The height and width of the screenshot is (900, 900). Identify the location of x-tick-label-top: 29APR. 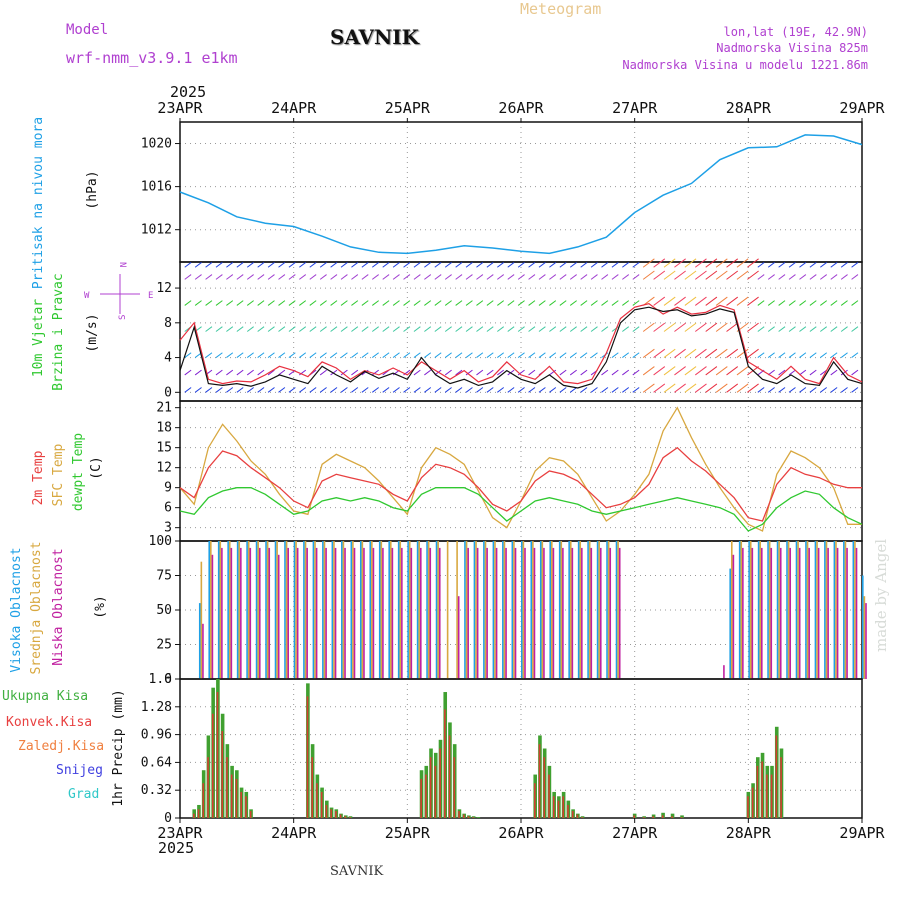
(862, 108).